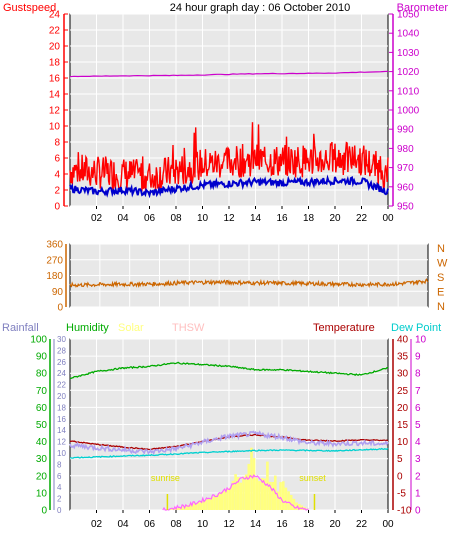 The image size is (468, 555). What do you see at coordinates (42, 493) in the screenshot?
I see `humidity-tick-label: 10` at bounding box center [42, 493].